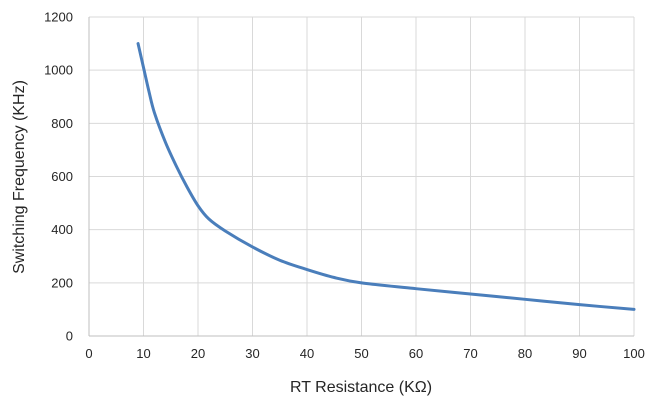 This screenshot has width=662, height=400. Describe the element at coordinates (416, 353) in the screenshot. I see `x-tick-label: 60` at that location.